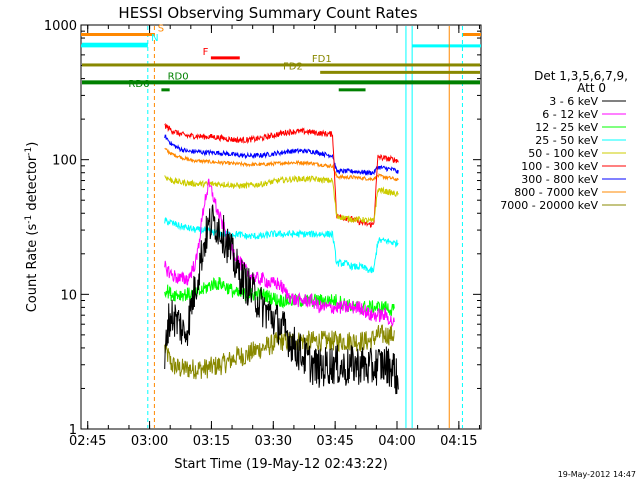  Describe the element at coordinates (458, 441) in the screenshot. I see `x-tick-label: 04:15` at that location.